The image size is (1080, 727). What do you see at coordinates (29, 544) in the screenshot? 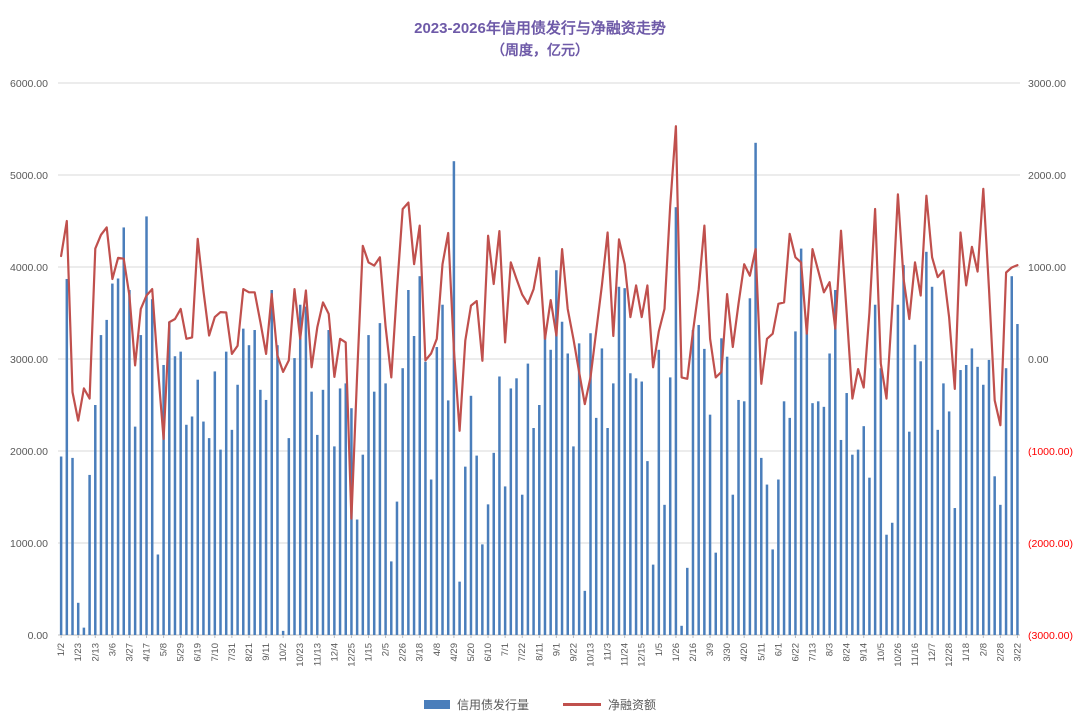
I see `y-axis-label-left: 1000.00` at bounding box center [29, 544].